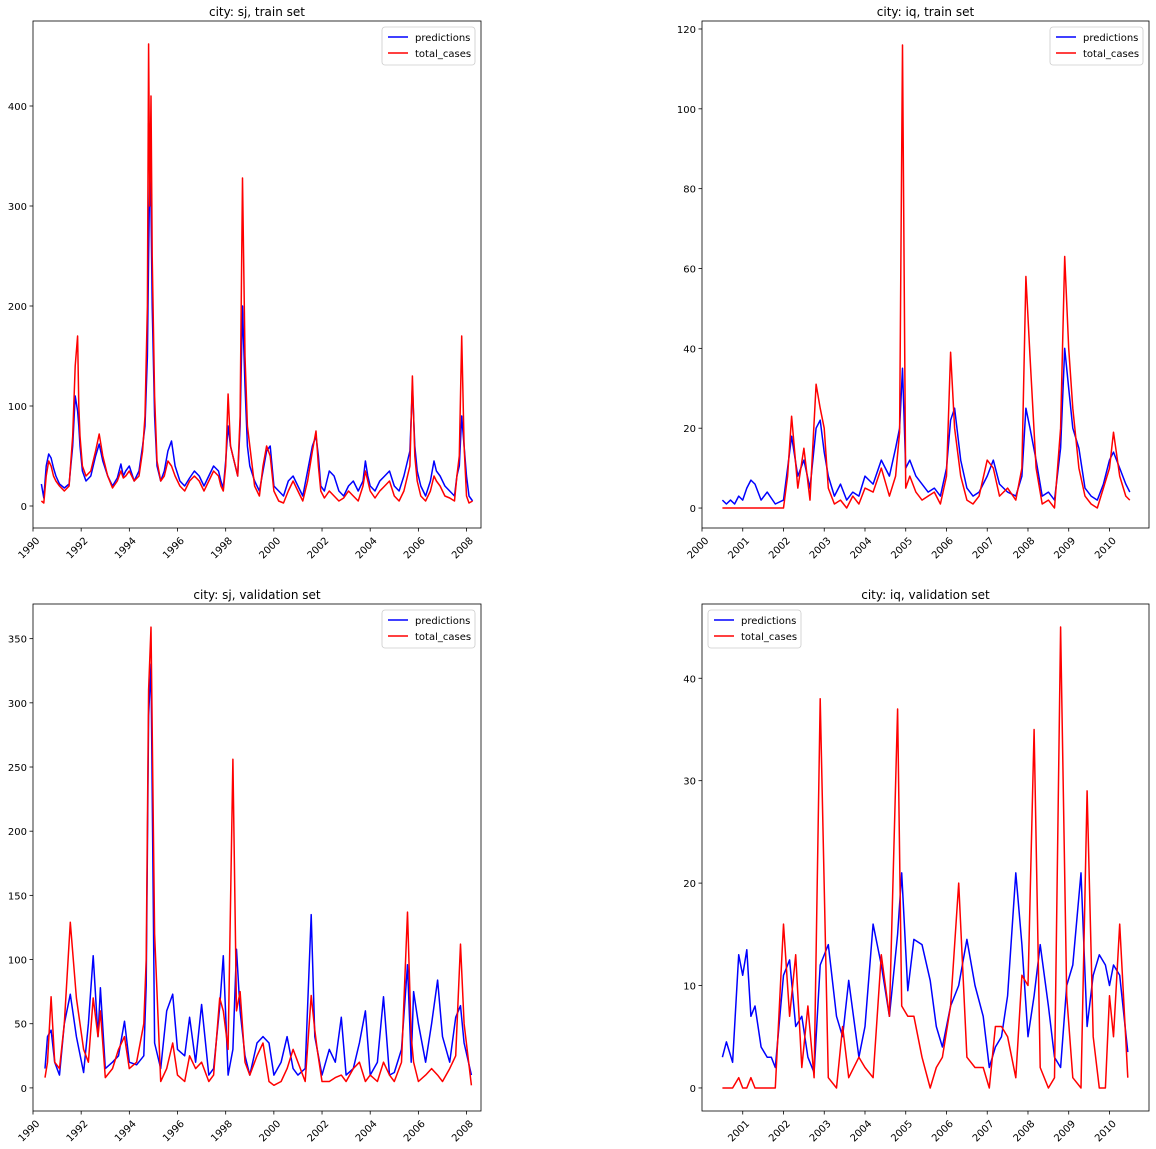 The height and width of the screenshot is (1149, 1156). Describe the element at coordinates (17, 640) in the screenshot. I see `y-tick-label: 350` at that location.